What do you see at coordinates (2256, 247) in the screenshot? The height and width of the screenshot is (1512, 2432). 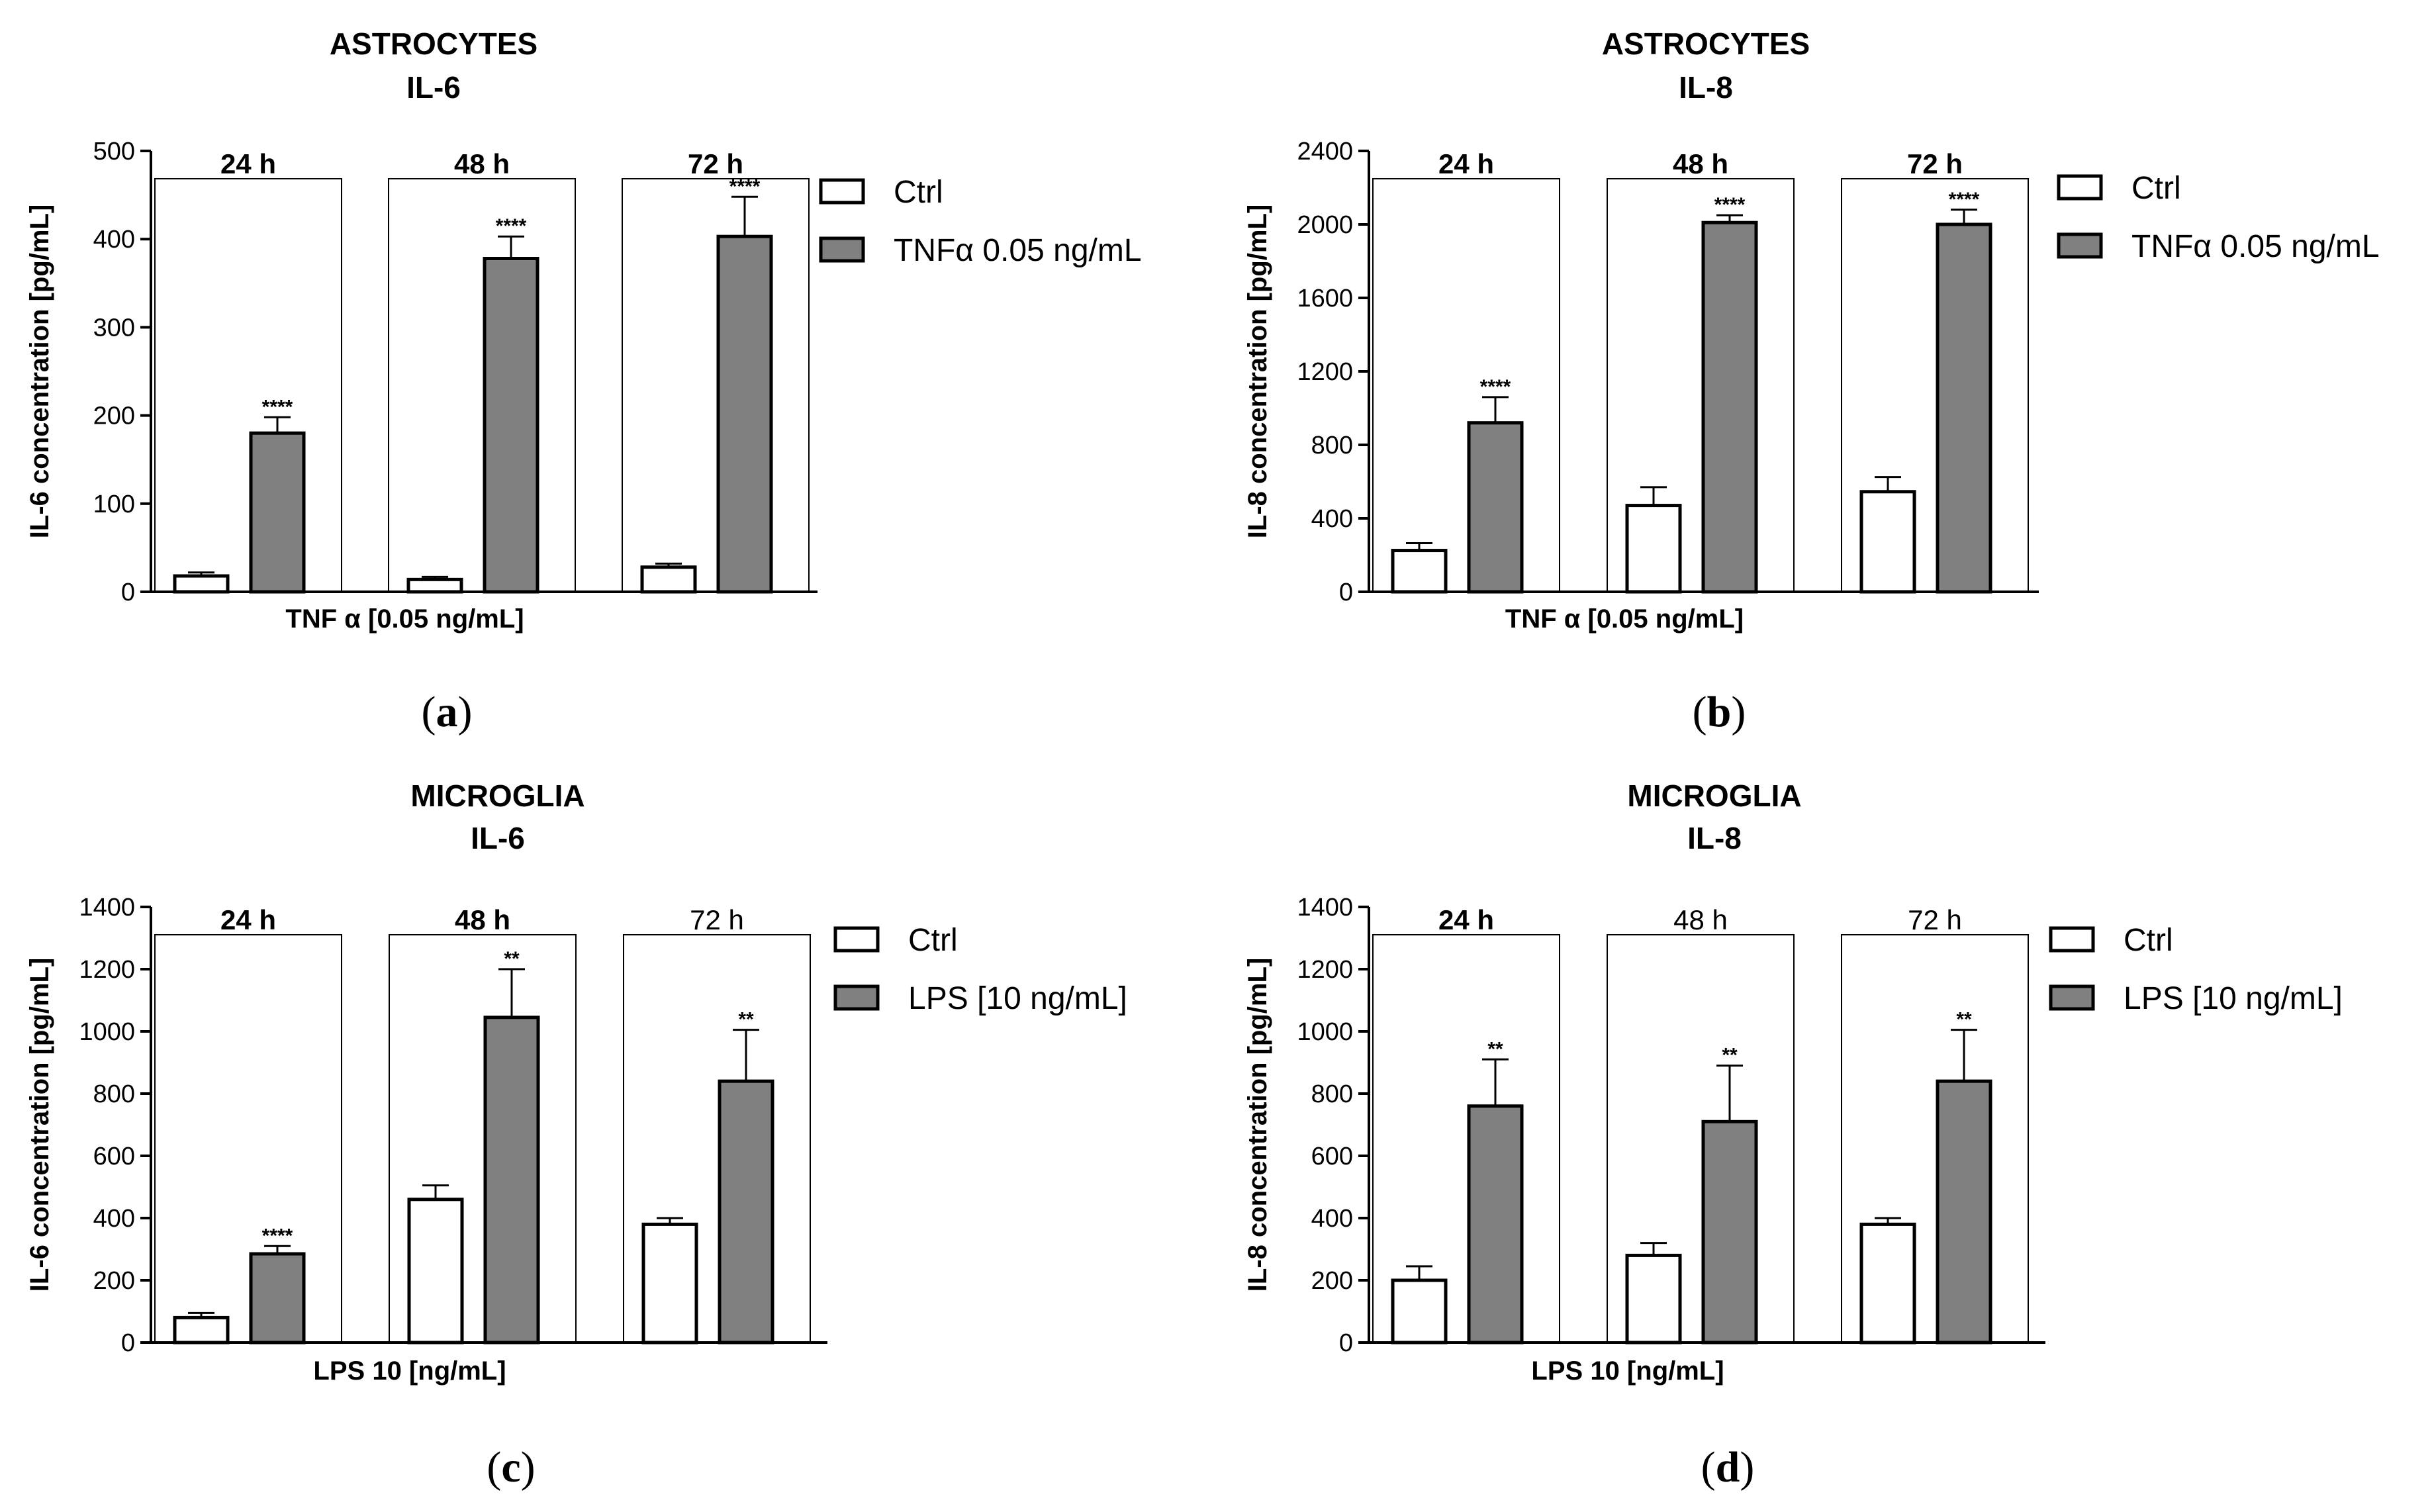 I see `legend-label: TNFα 0.05 ng/mL` at bounding box center [2256, 247].